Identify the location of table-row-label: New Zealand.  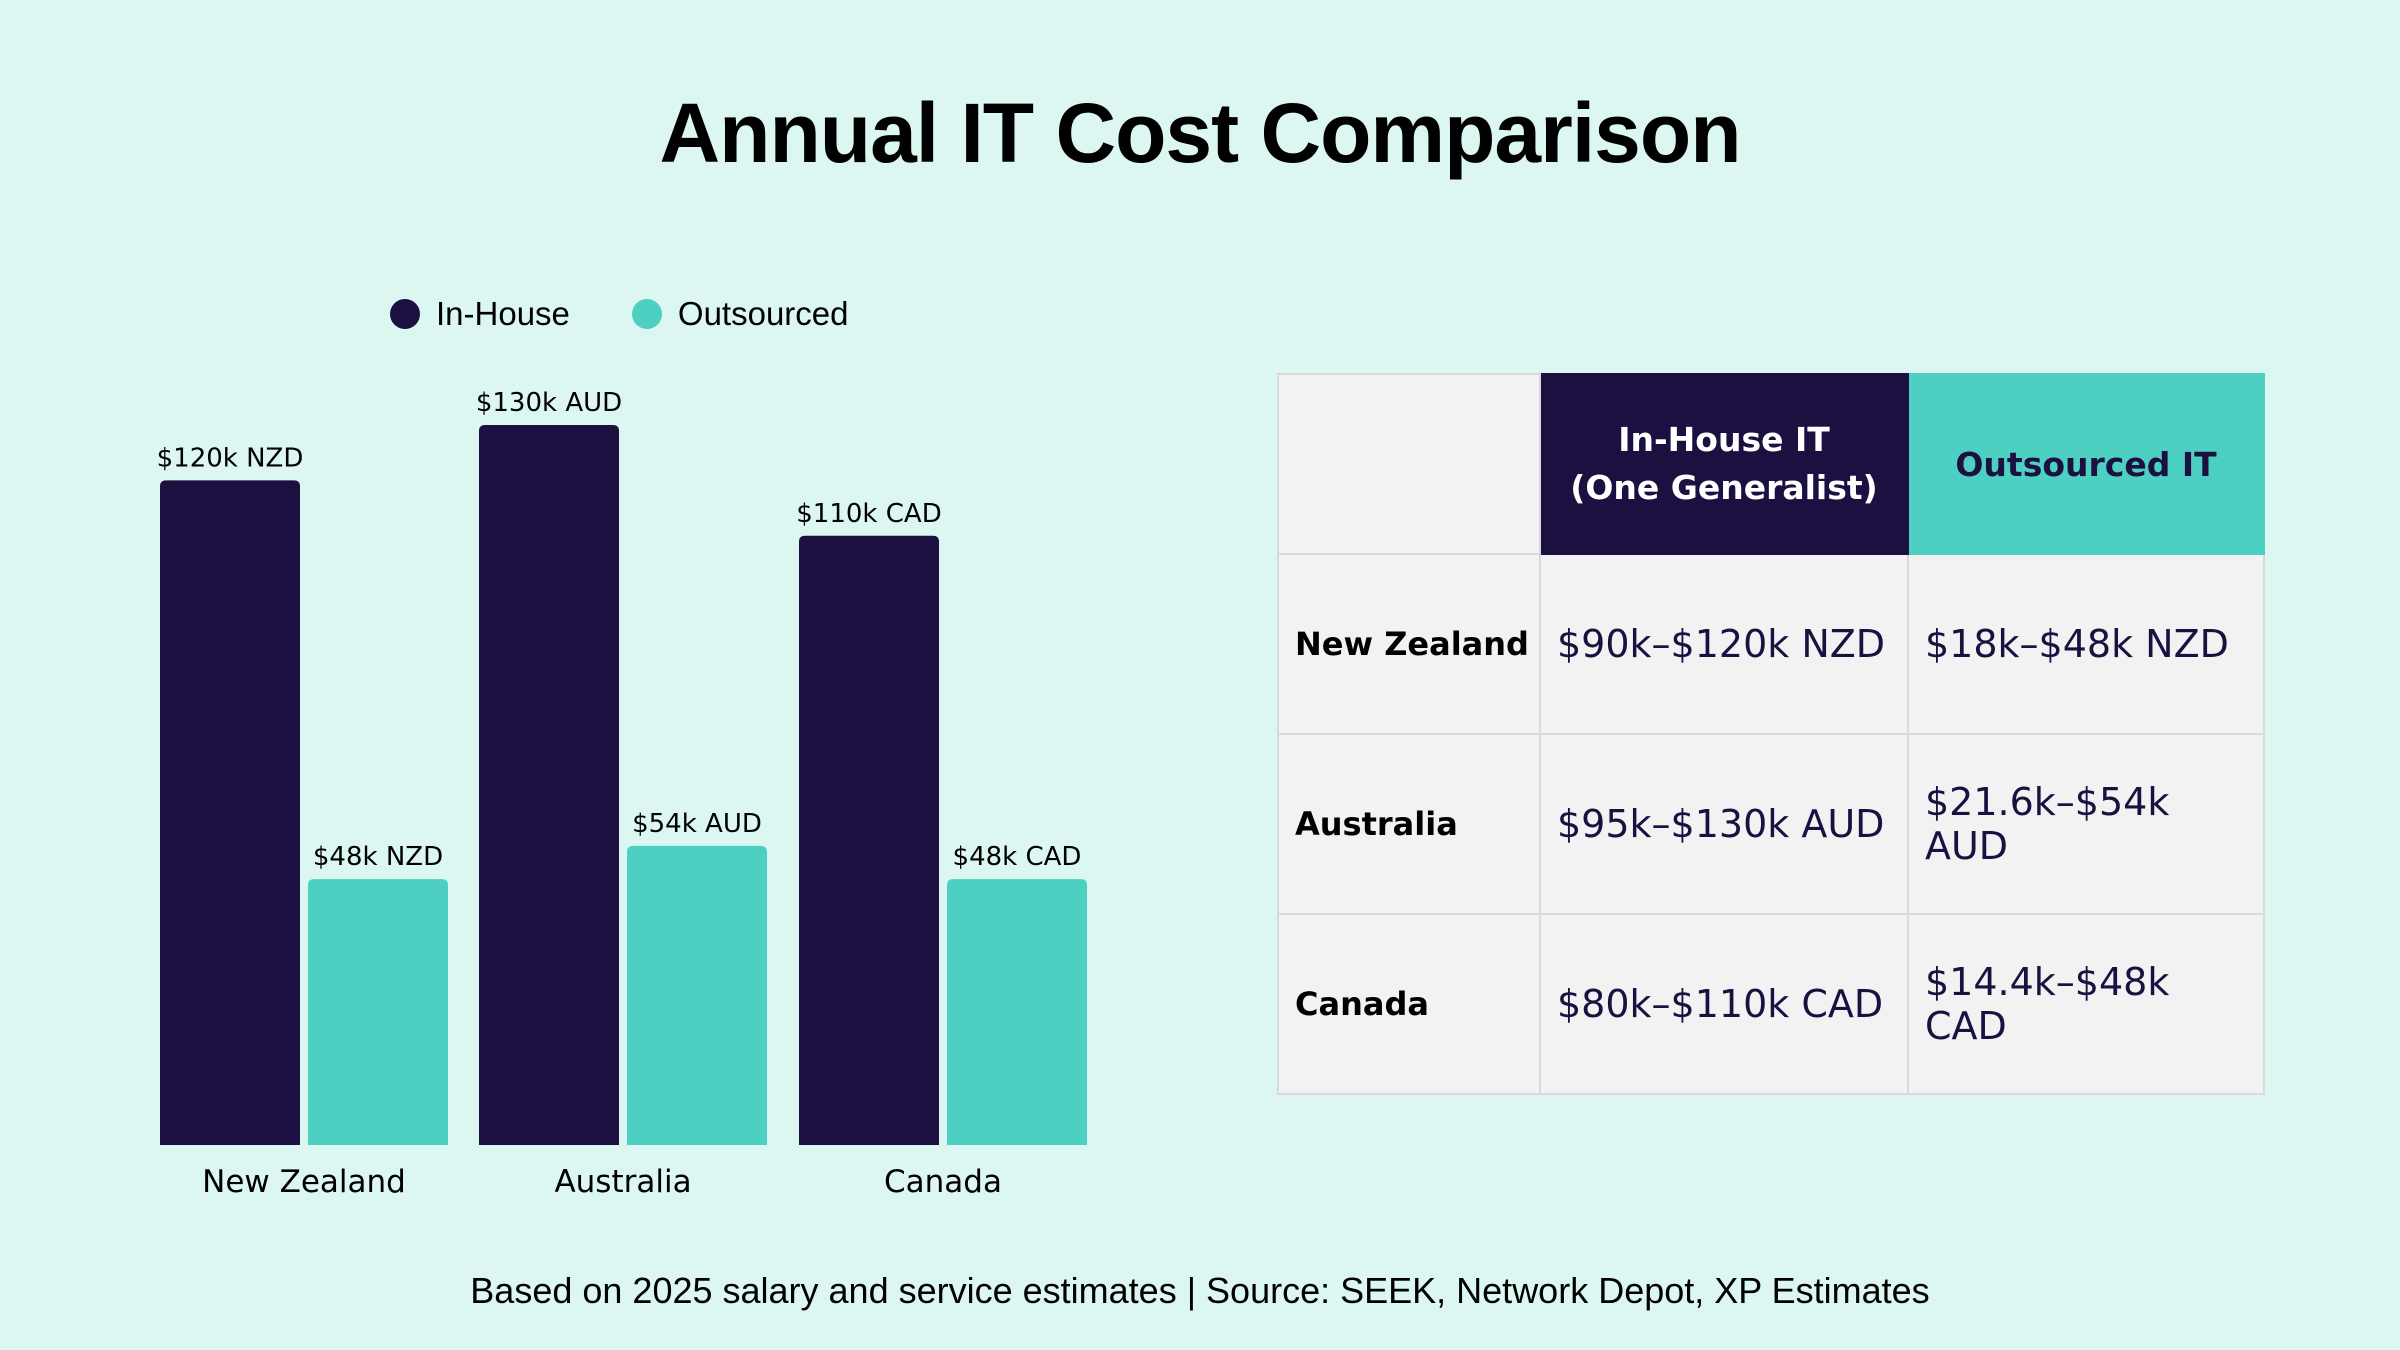
(1409, 644).